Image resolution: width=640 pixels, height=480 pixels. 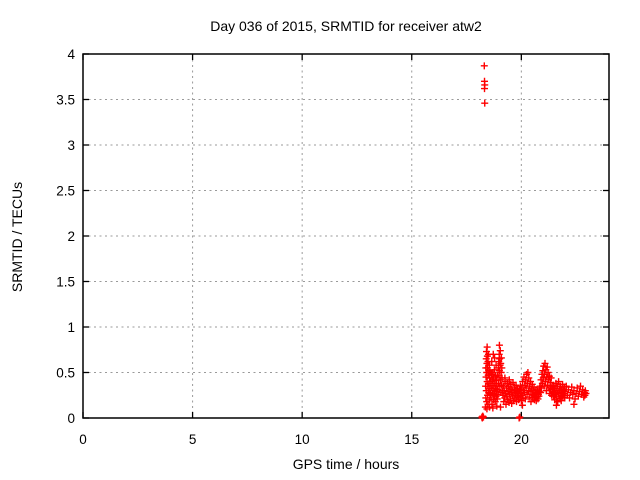 I want to click on y-tick-label: 1, so click(x=71, y=327).